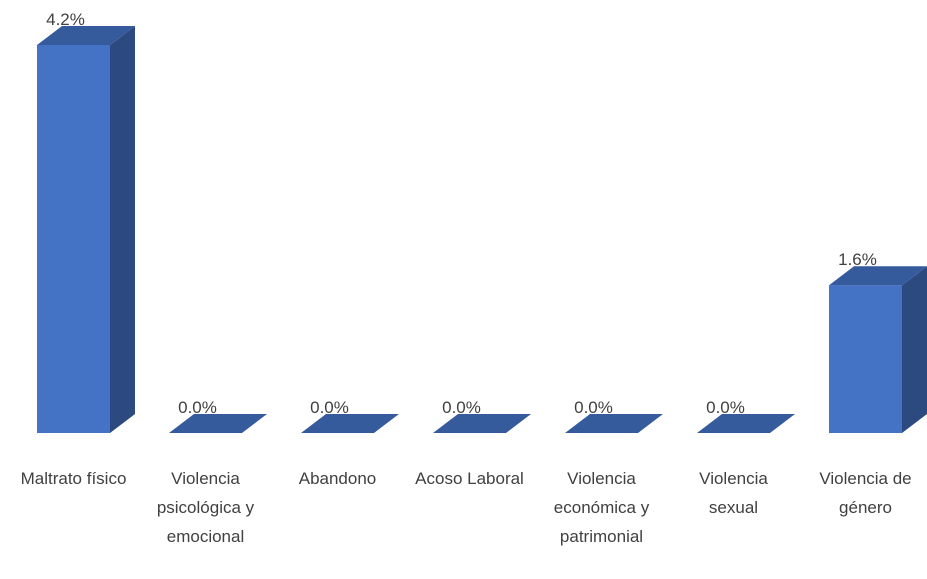 The width and height of the screenshot is (927, 579). Describe the element at coordinates (65, 19) in the screenshot. I see `data-label: 4.2%` at that location.